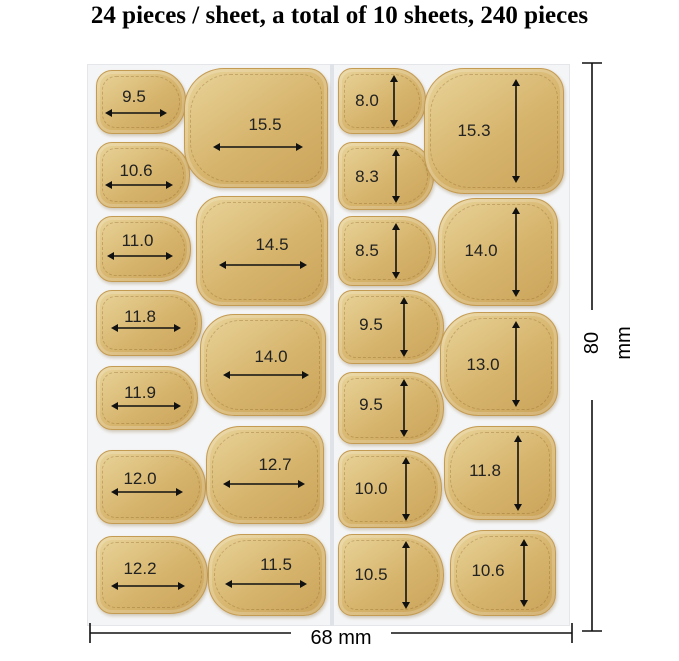 The height and width of the screenshot is (661, 679). Describe the element at coordinates (367, 250) in the screenshot. I see `tip-size-label: 8.5` at that location.